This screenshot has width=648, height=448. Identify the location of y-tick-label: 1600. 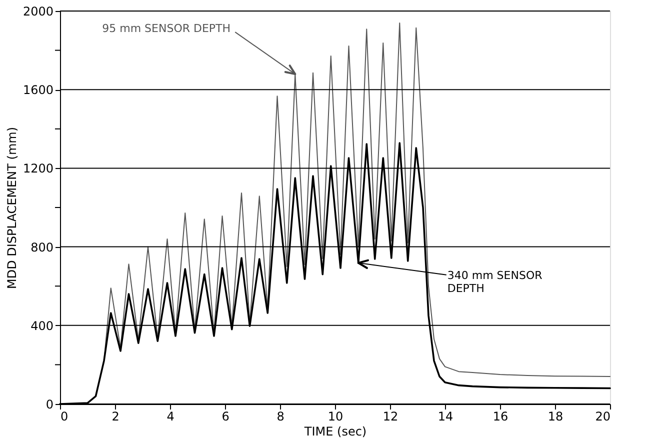
(38, 90).